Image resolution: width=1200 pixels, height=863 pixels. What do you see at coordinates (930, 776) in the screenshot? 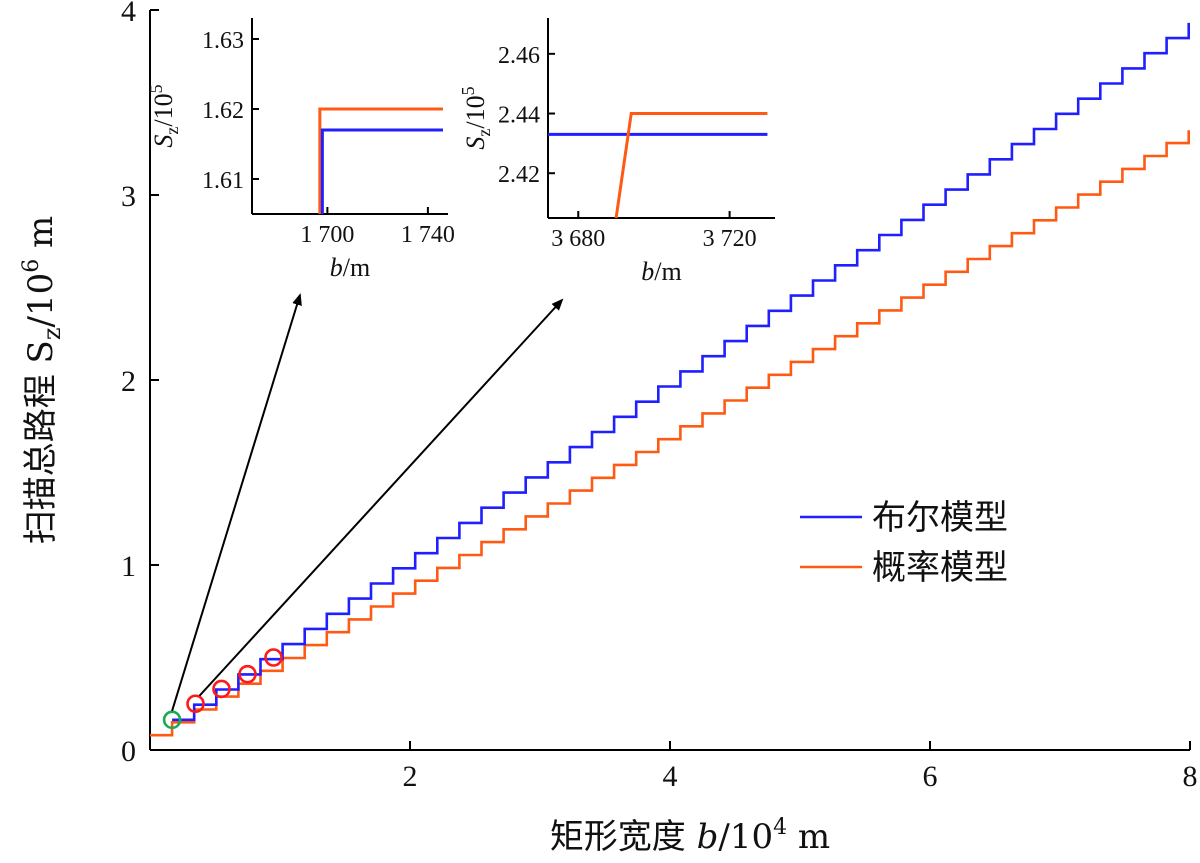
I see `x-tick-label: 6` at bounding box center [930, 776].